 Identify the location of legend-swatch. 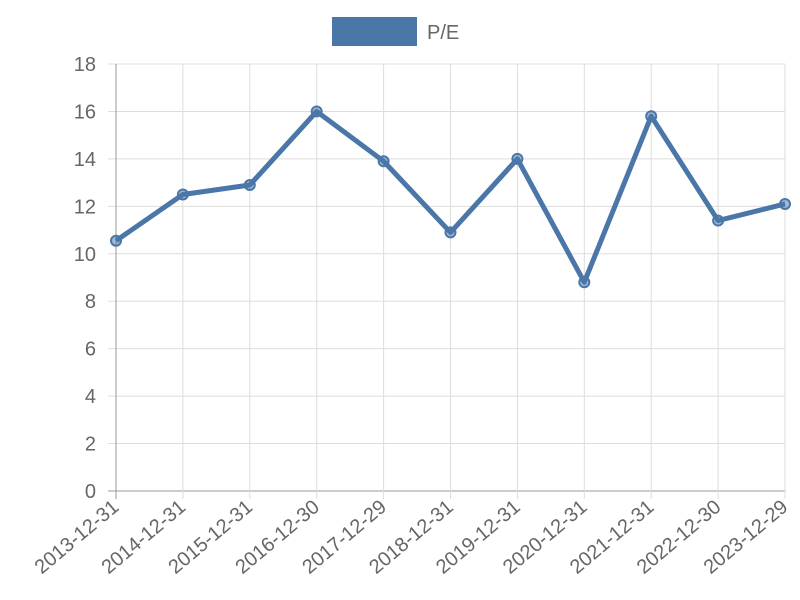
(374, 31).